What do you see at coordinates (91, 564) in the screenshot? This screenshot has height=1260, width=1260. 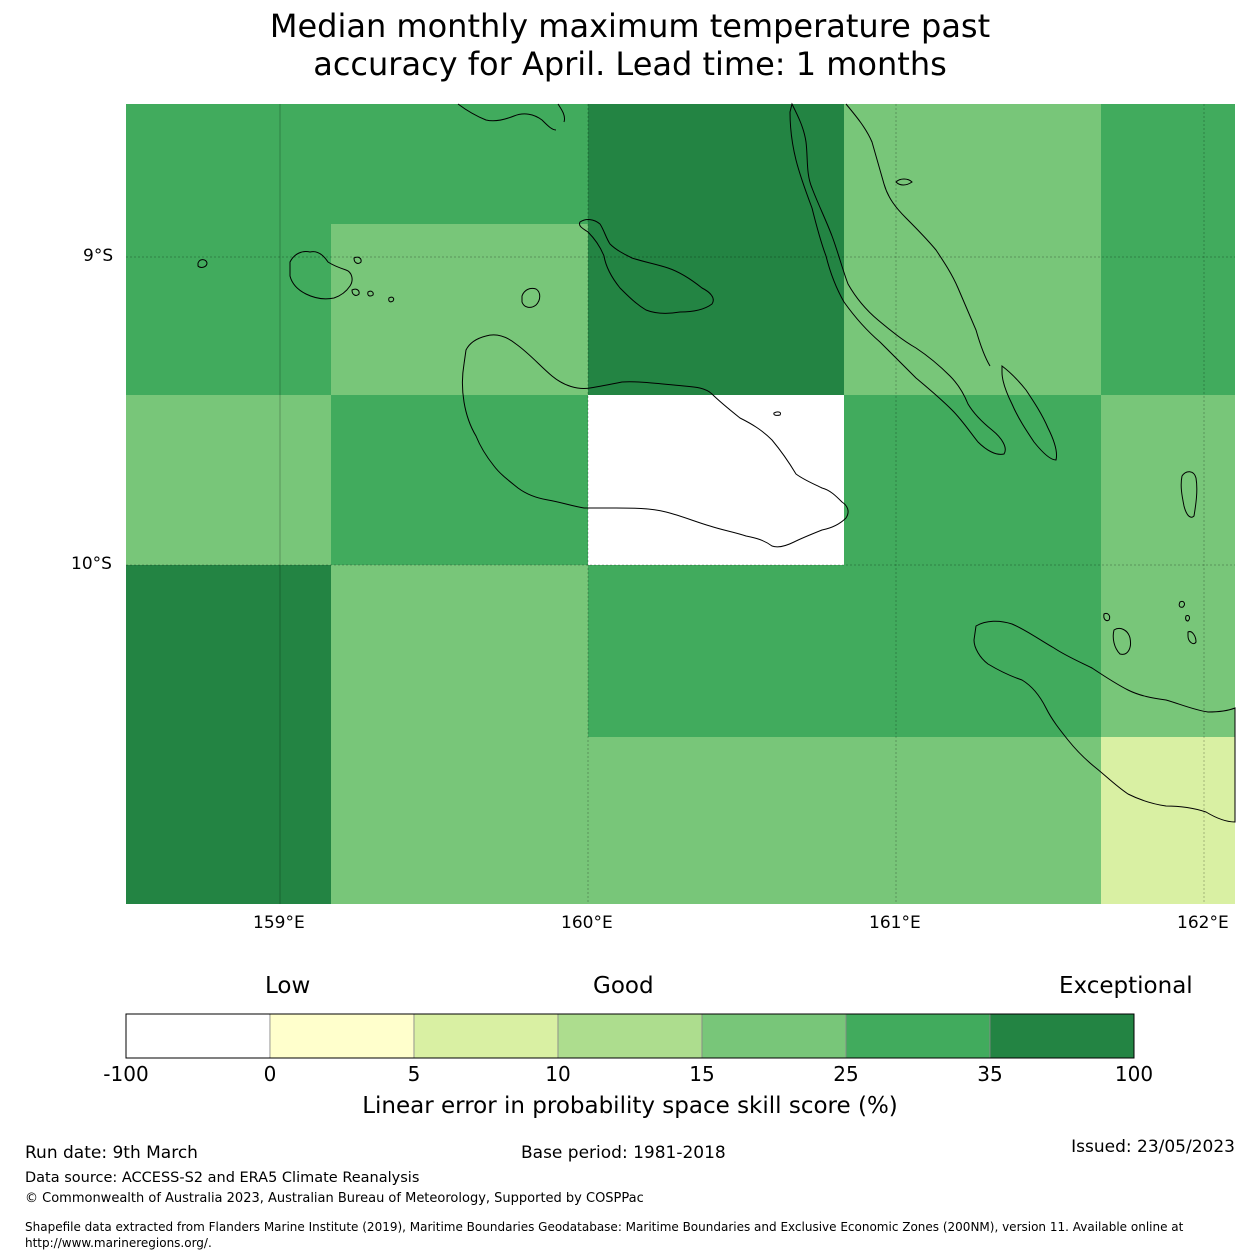 I see `lat-label-10s: 10°S` at bounding box center [91, 564].